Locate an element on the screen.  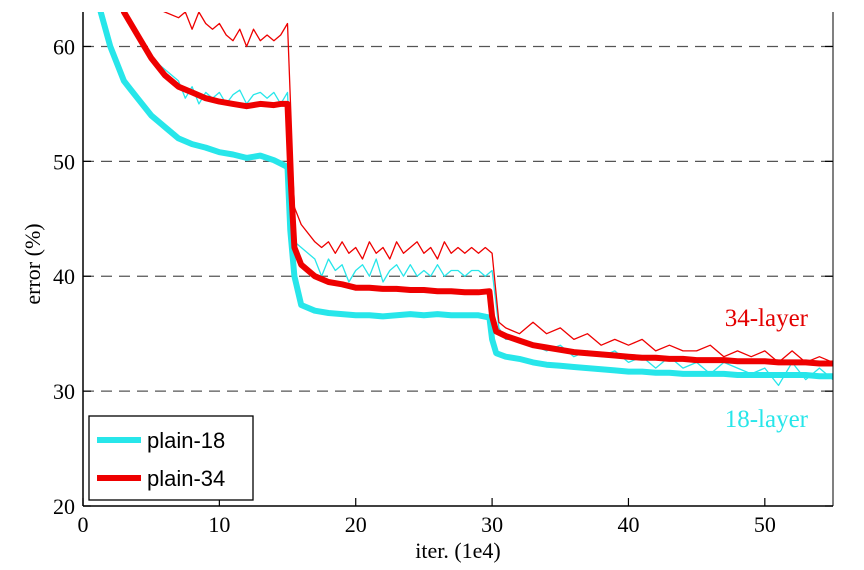
legend-box is located at coordinates (171, 458).